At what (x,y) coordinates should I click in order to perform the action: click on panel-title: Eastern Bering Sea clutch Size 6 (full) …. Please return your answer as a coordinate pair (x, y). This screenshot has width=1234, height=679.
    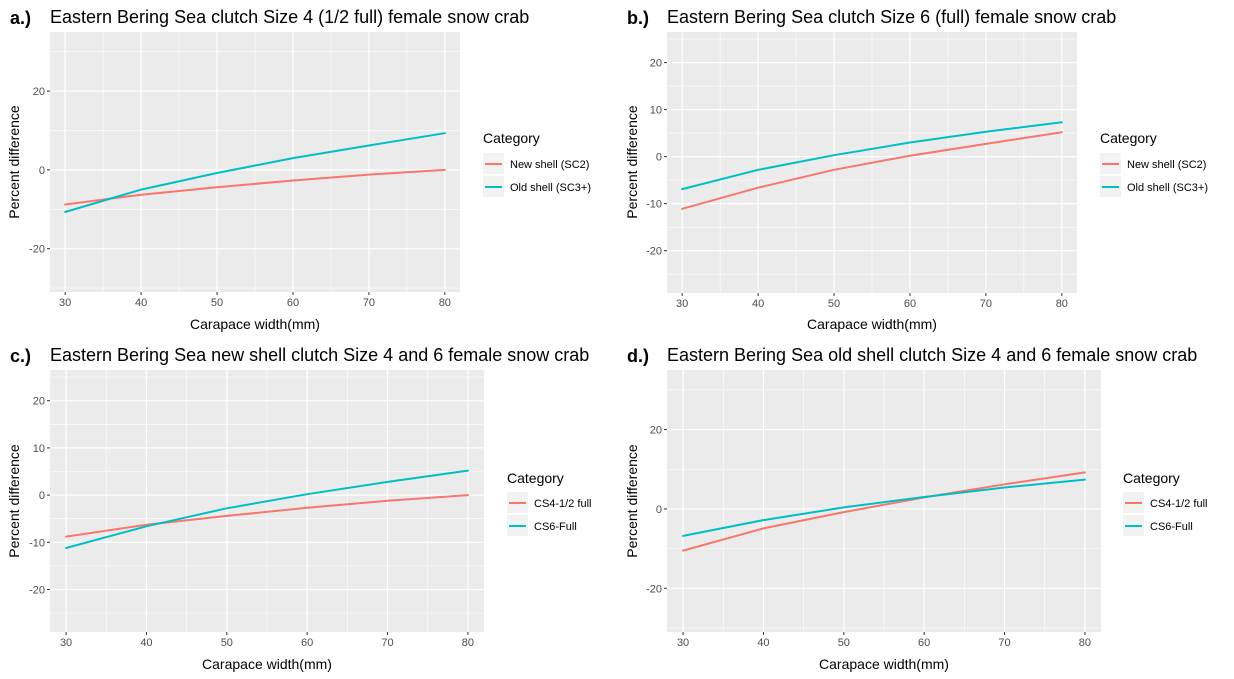
    Looking at the image, I should click on (891, 17).